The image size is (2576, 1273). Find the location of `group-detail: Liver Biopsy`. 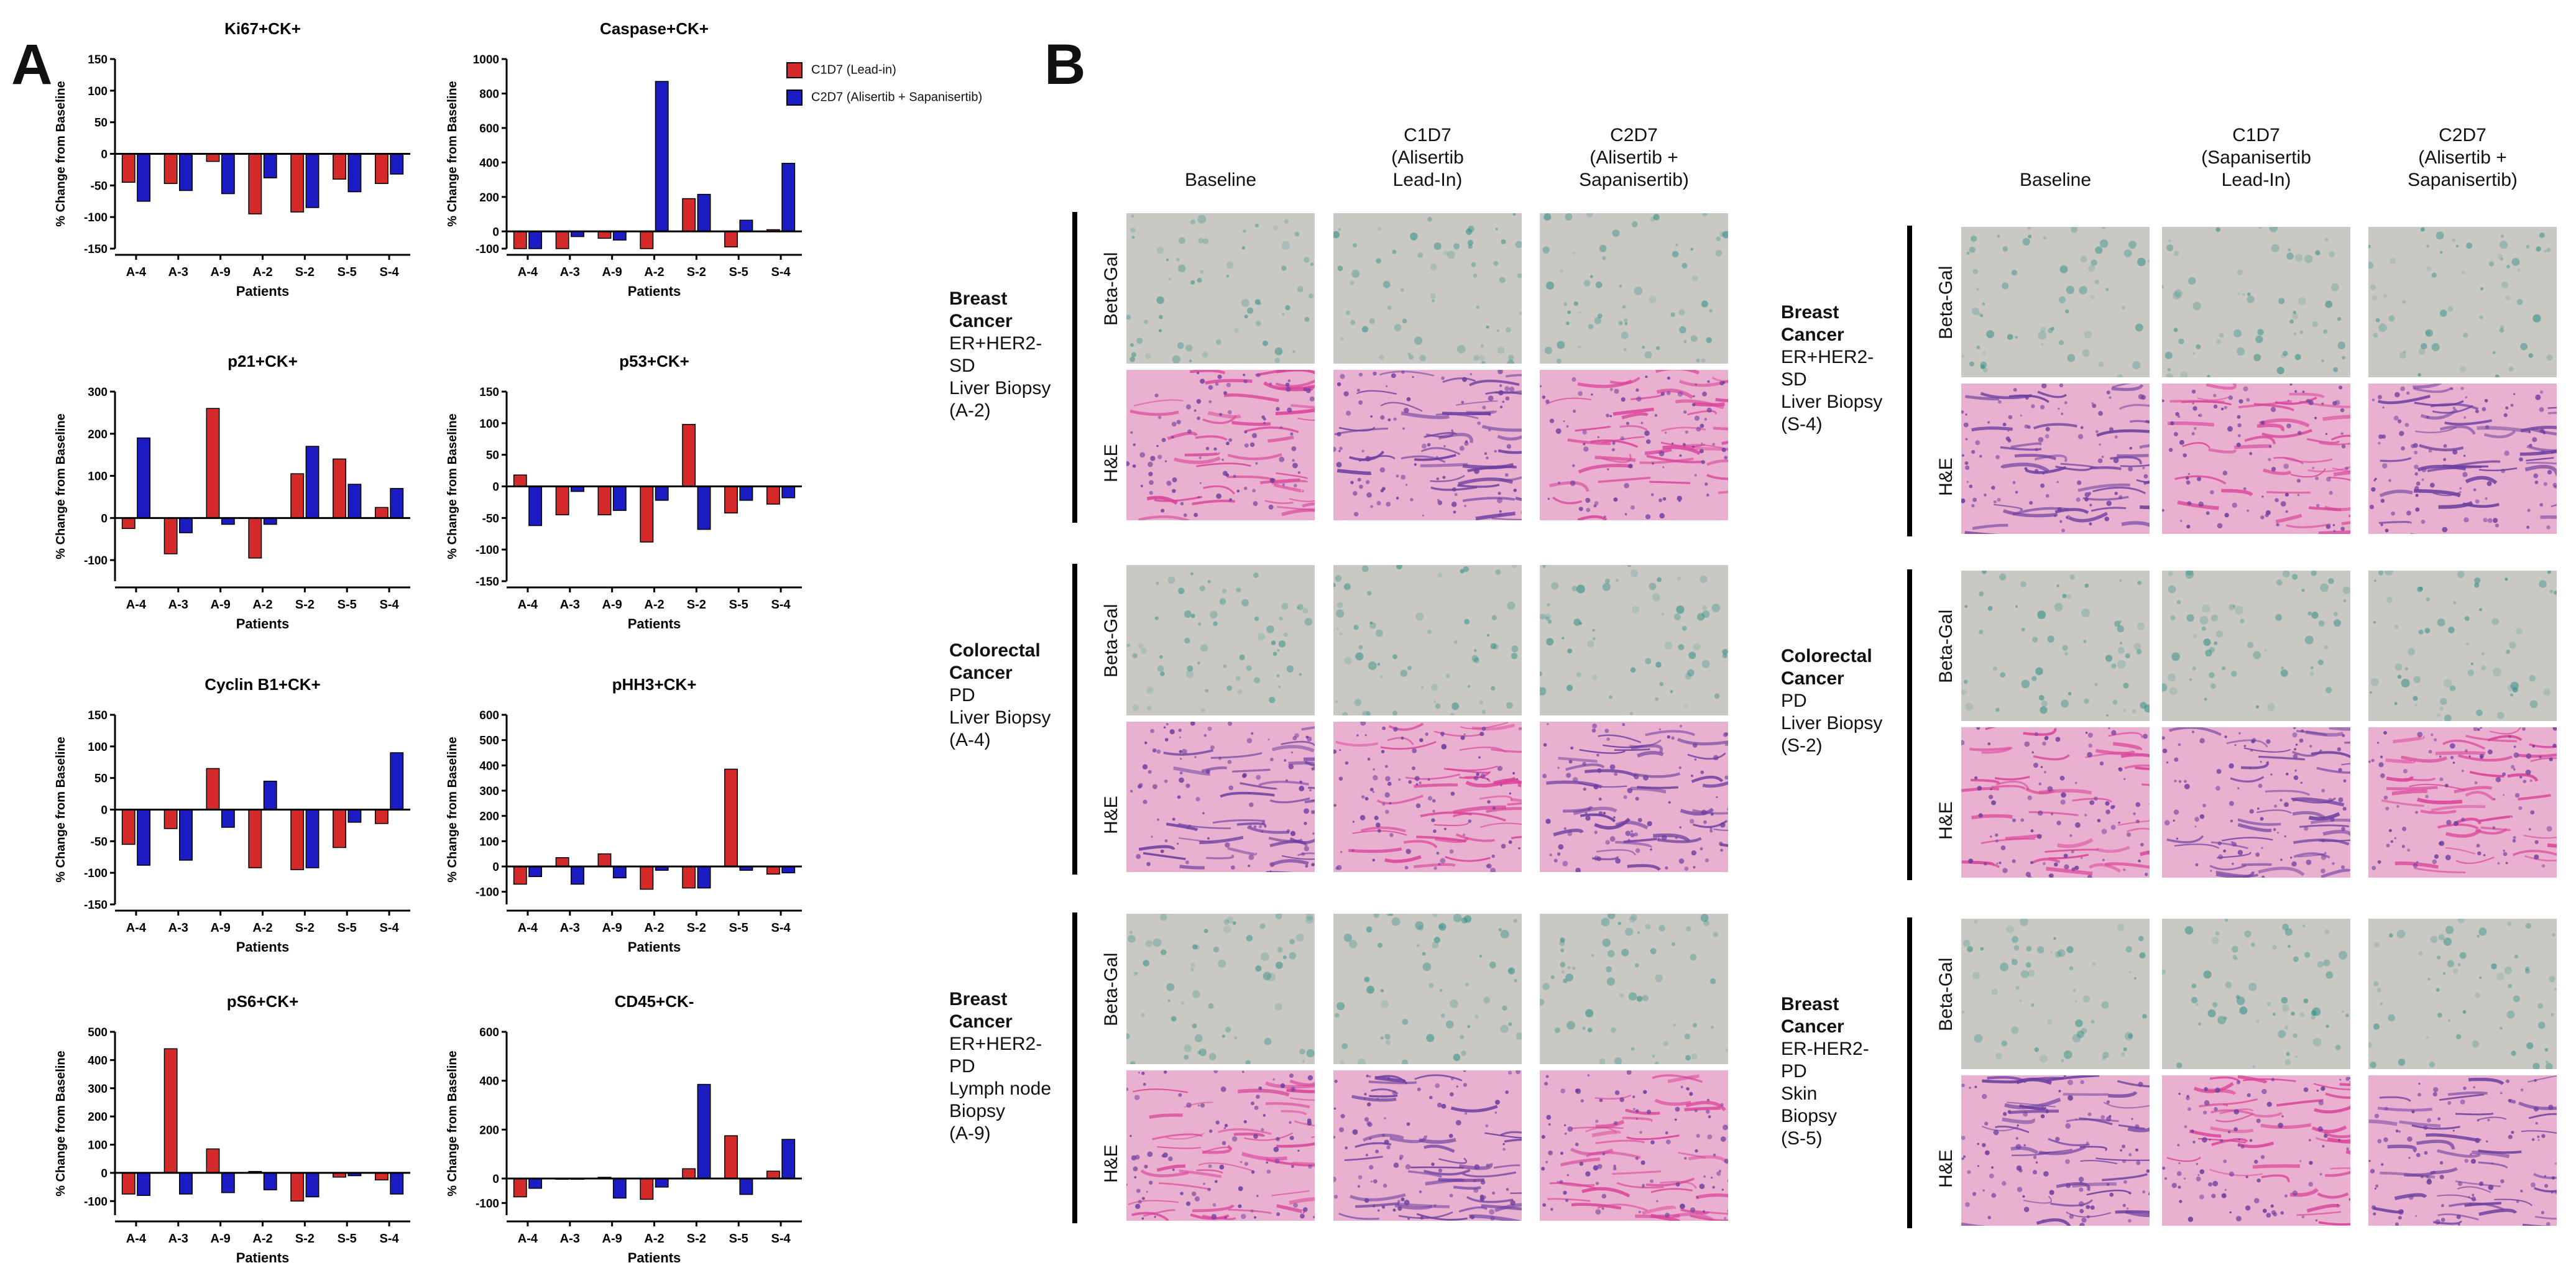

group-detail: Liver Biopsy is located at coordinates (1000, 718).